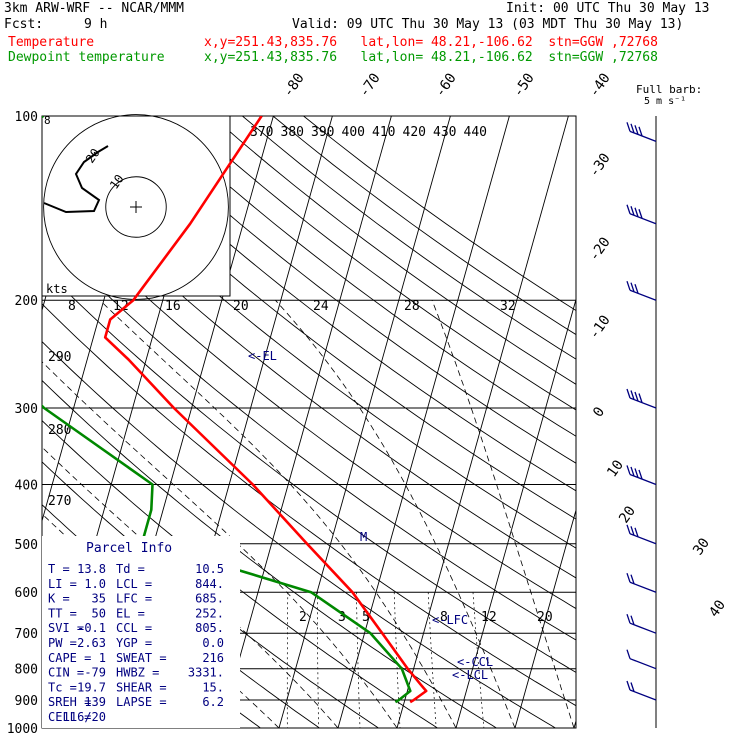 The height and width of the screenshot is (740, 740). What do you see at coordinates (444, 132) in the screenshot?
I see `theta-label-430: 430` at bounding box center [444, 132].